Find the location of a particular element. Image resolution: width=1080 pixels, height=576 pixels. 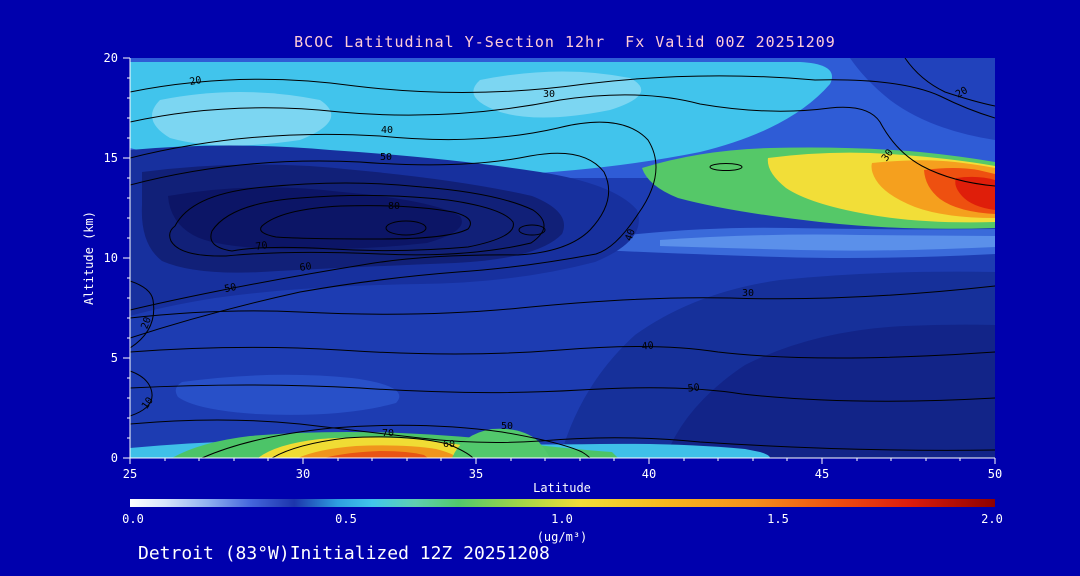

fill-dark-core is located at coordinates (315, 218).